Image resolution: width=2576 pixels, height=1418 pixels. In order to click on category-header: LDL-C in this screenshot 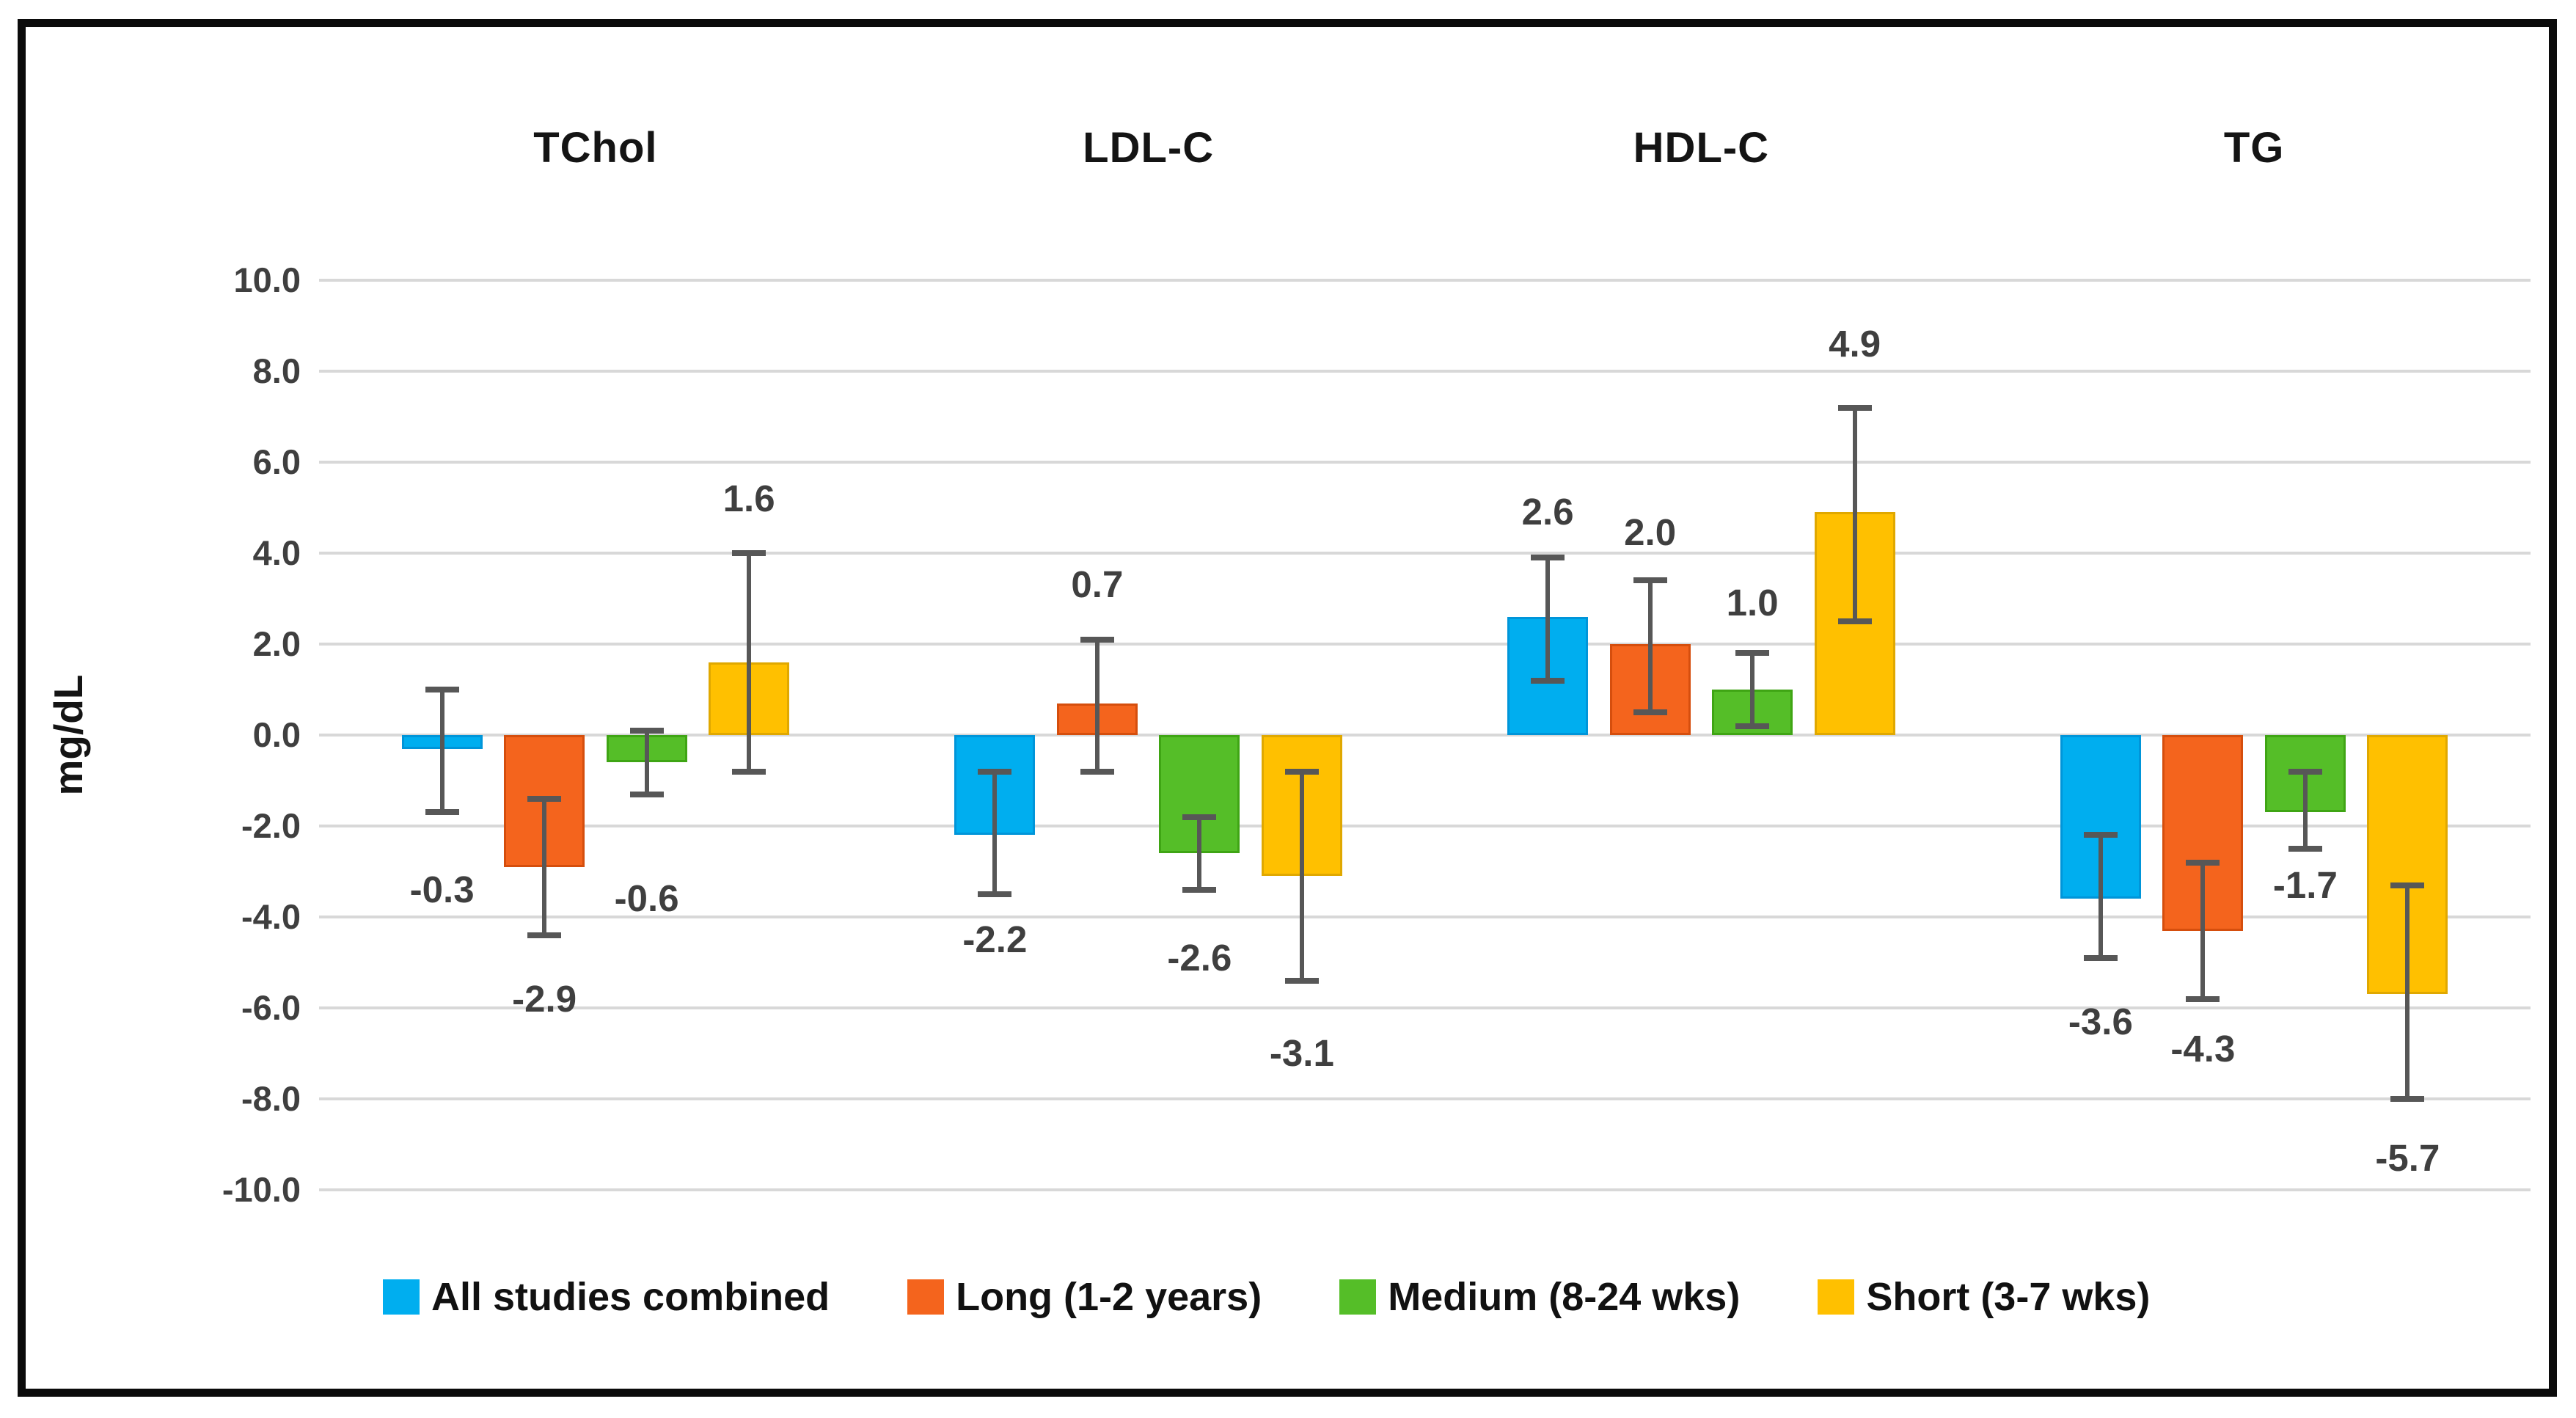, I will do `click(1149, 148)`.